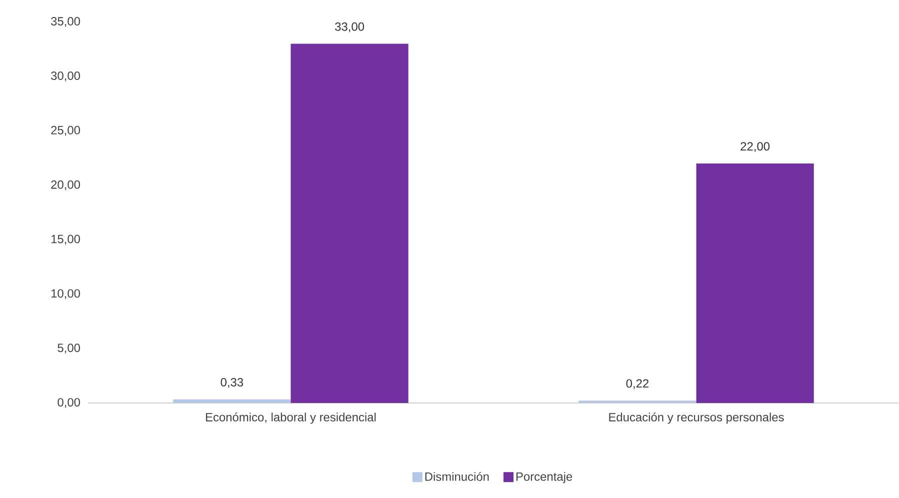 The height and width of the screenshot is (498, 899). What do you see at coordinates (65, 239) in the screenshot?
I see `y-tick-label: 15,00` at bounding box center [65, 239].